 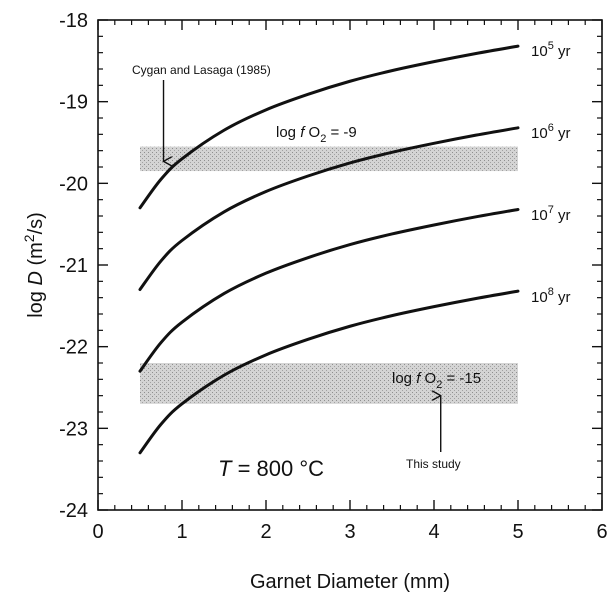 What do you see at coordinates (271, 468) in the screenshot?
I see `temperature-label: T = 800 °C` at bounding box center [271, 468].